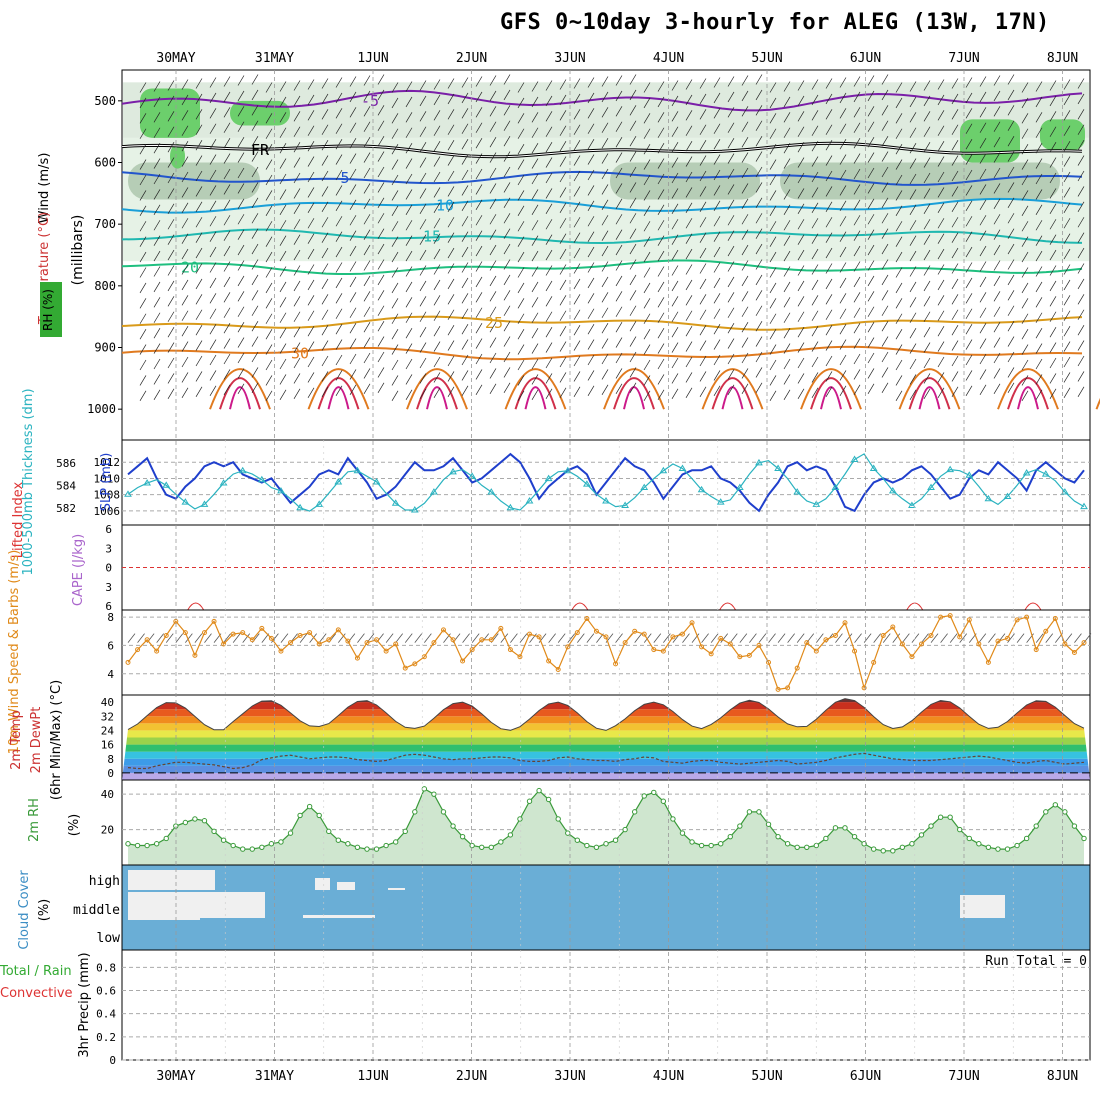 Image resolution: width=1100 pixels, height=1100 pixels. I want to click on isotherm-label: 20, so click(190, 267).